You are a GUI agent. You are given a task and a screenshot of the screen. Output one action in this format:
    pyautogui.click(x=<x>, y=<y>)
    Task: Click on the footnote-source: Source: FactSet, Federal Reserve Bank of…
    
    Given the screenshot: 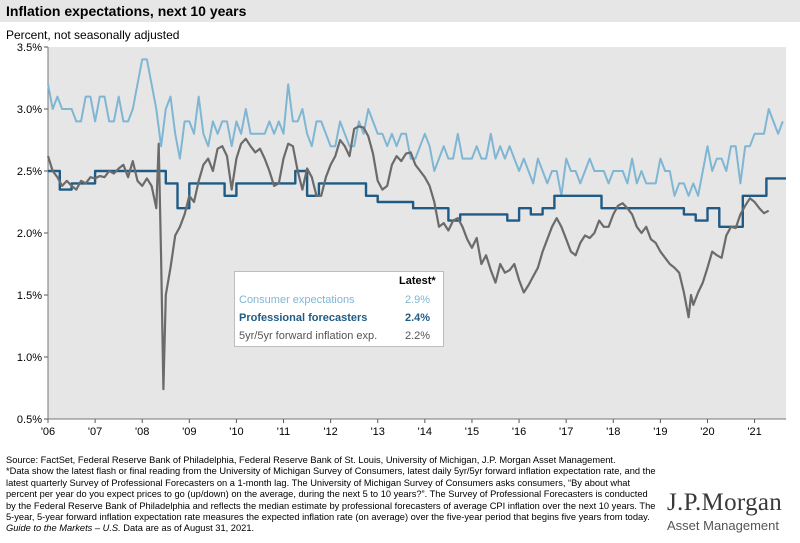 What is the action you would take?
    pyautogui.click(x=311, y=460)
    